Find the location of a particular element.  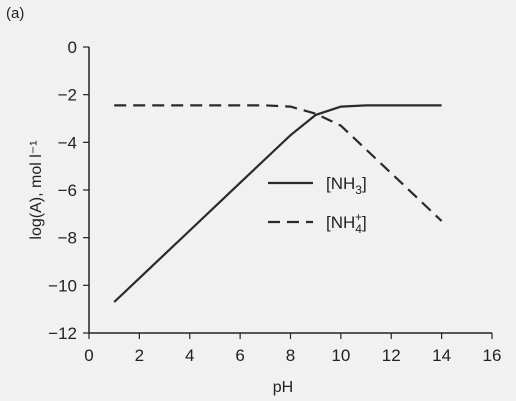

y-tick-label: −8 is located at coordinates (67, 238).